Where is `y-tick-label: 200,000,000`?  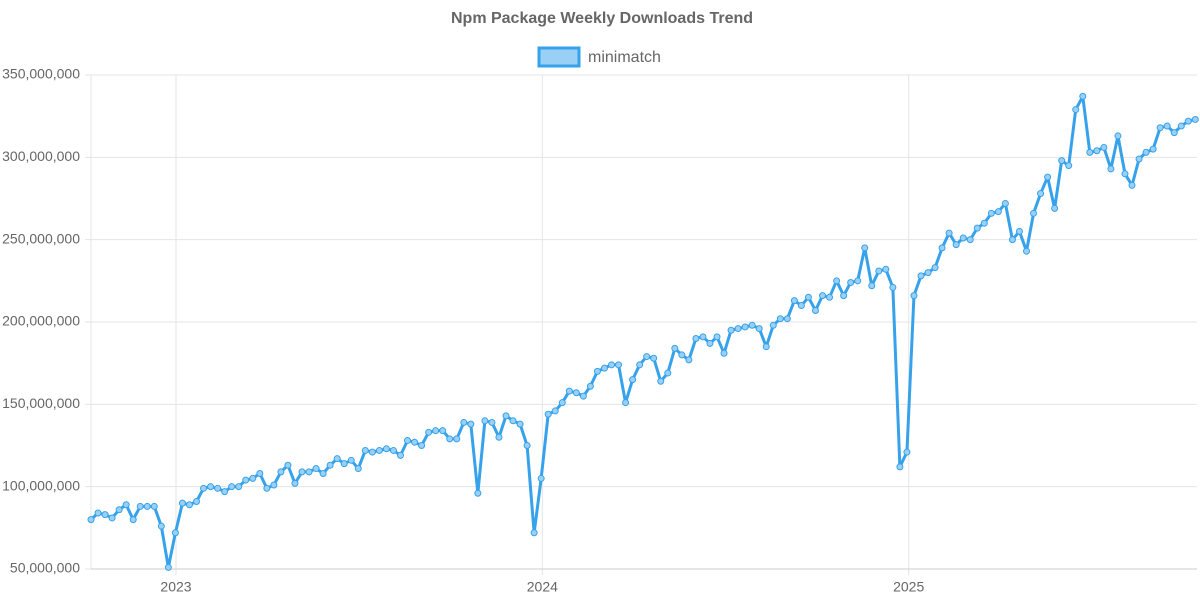 y-tick-label: 200,000,000 is located at coordinates (41, 321).